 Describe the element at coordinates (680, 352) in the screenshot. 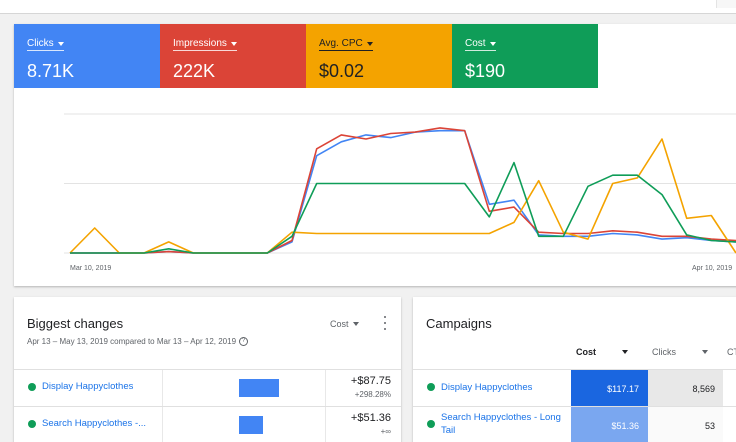

I see `column-header-clicks: Clicks` at that location.